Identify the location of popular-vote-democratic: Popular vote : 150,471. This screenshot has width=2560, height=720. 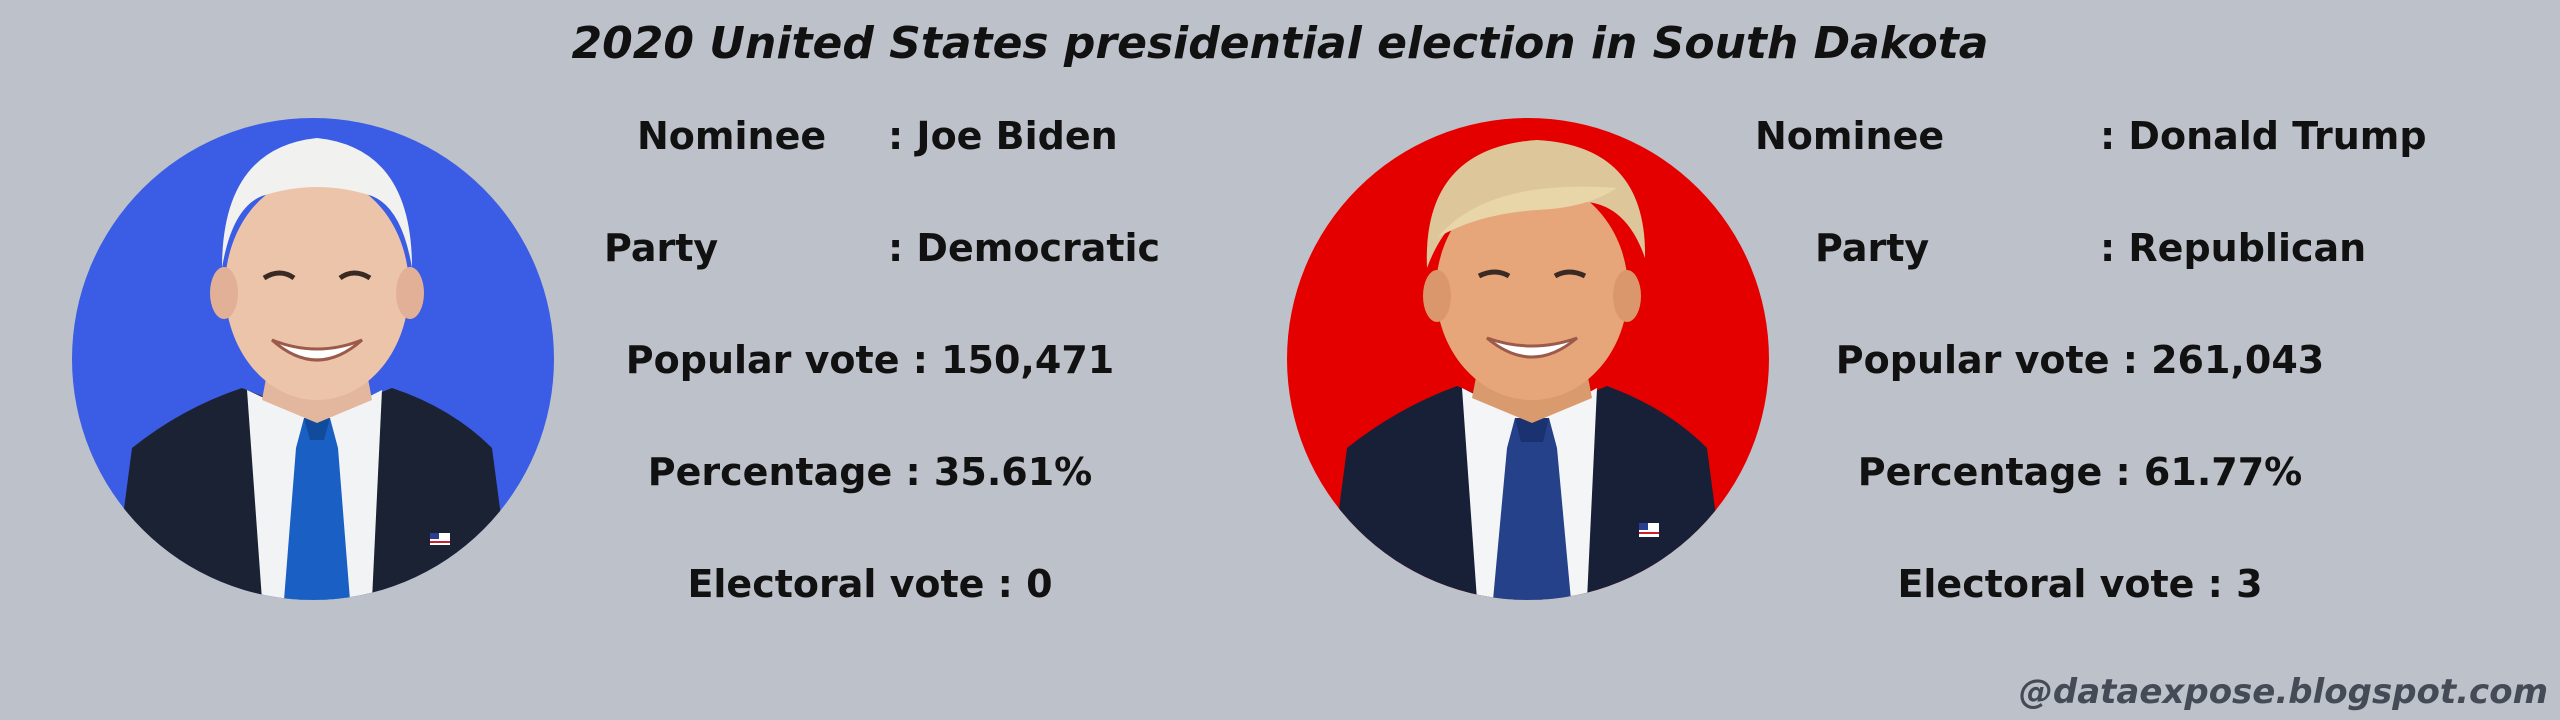
(870, 360).